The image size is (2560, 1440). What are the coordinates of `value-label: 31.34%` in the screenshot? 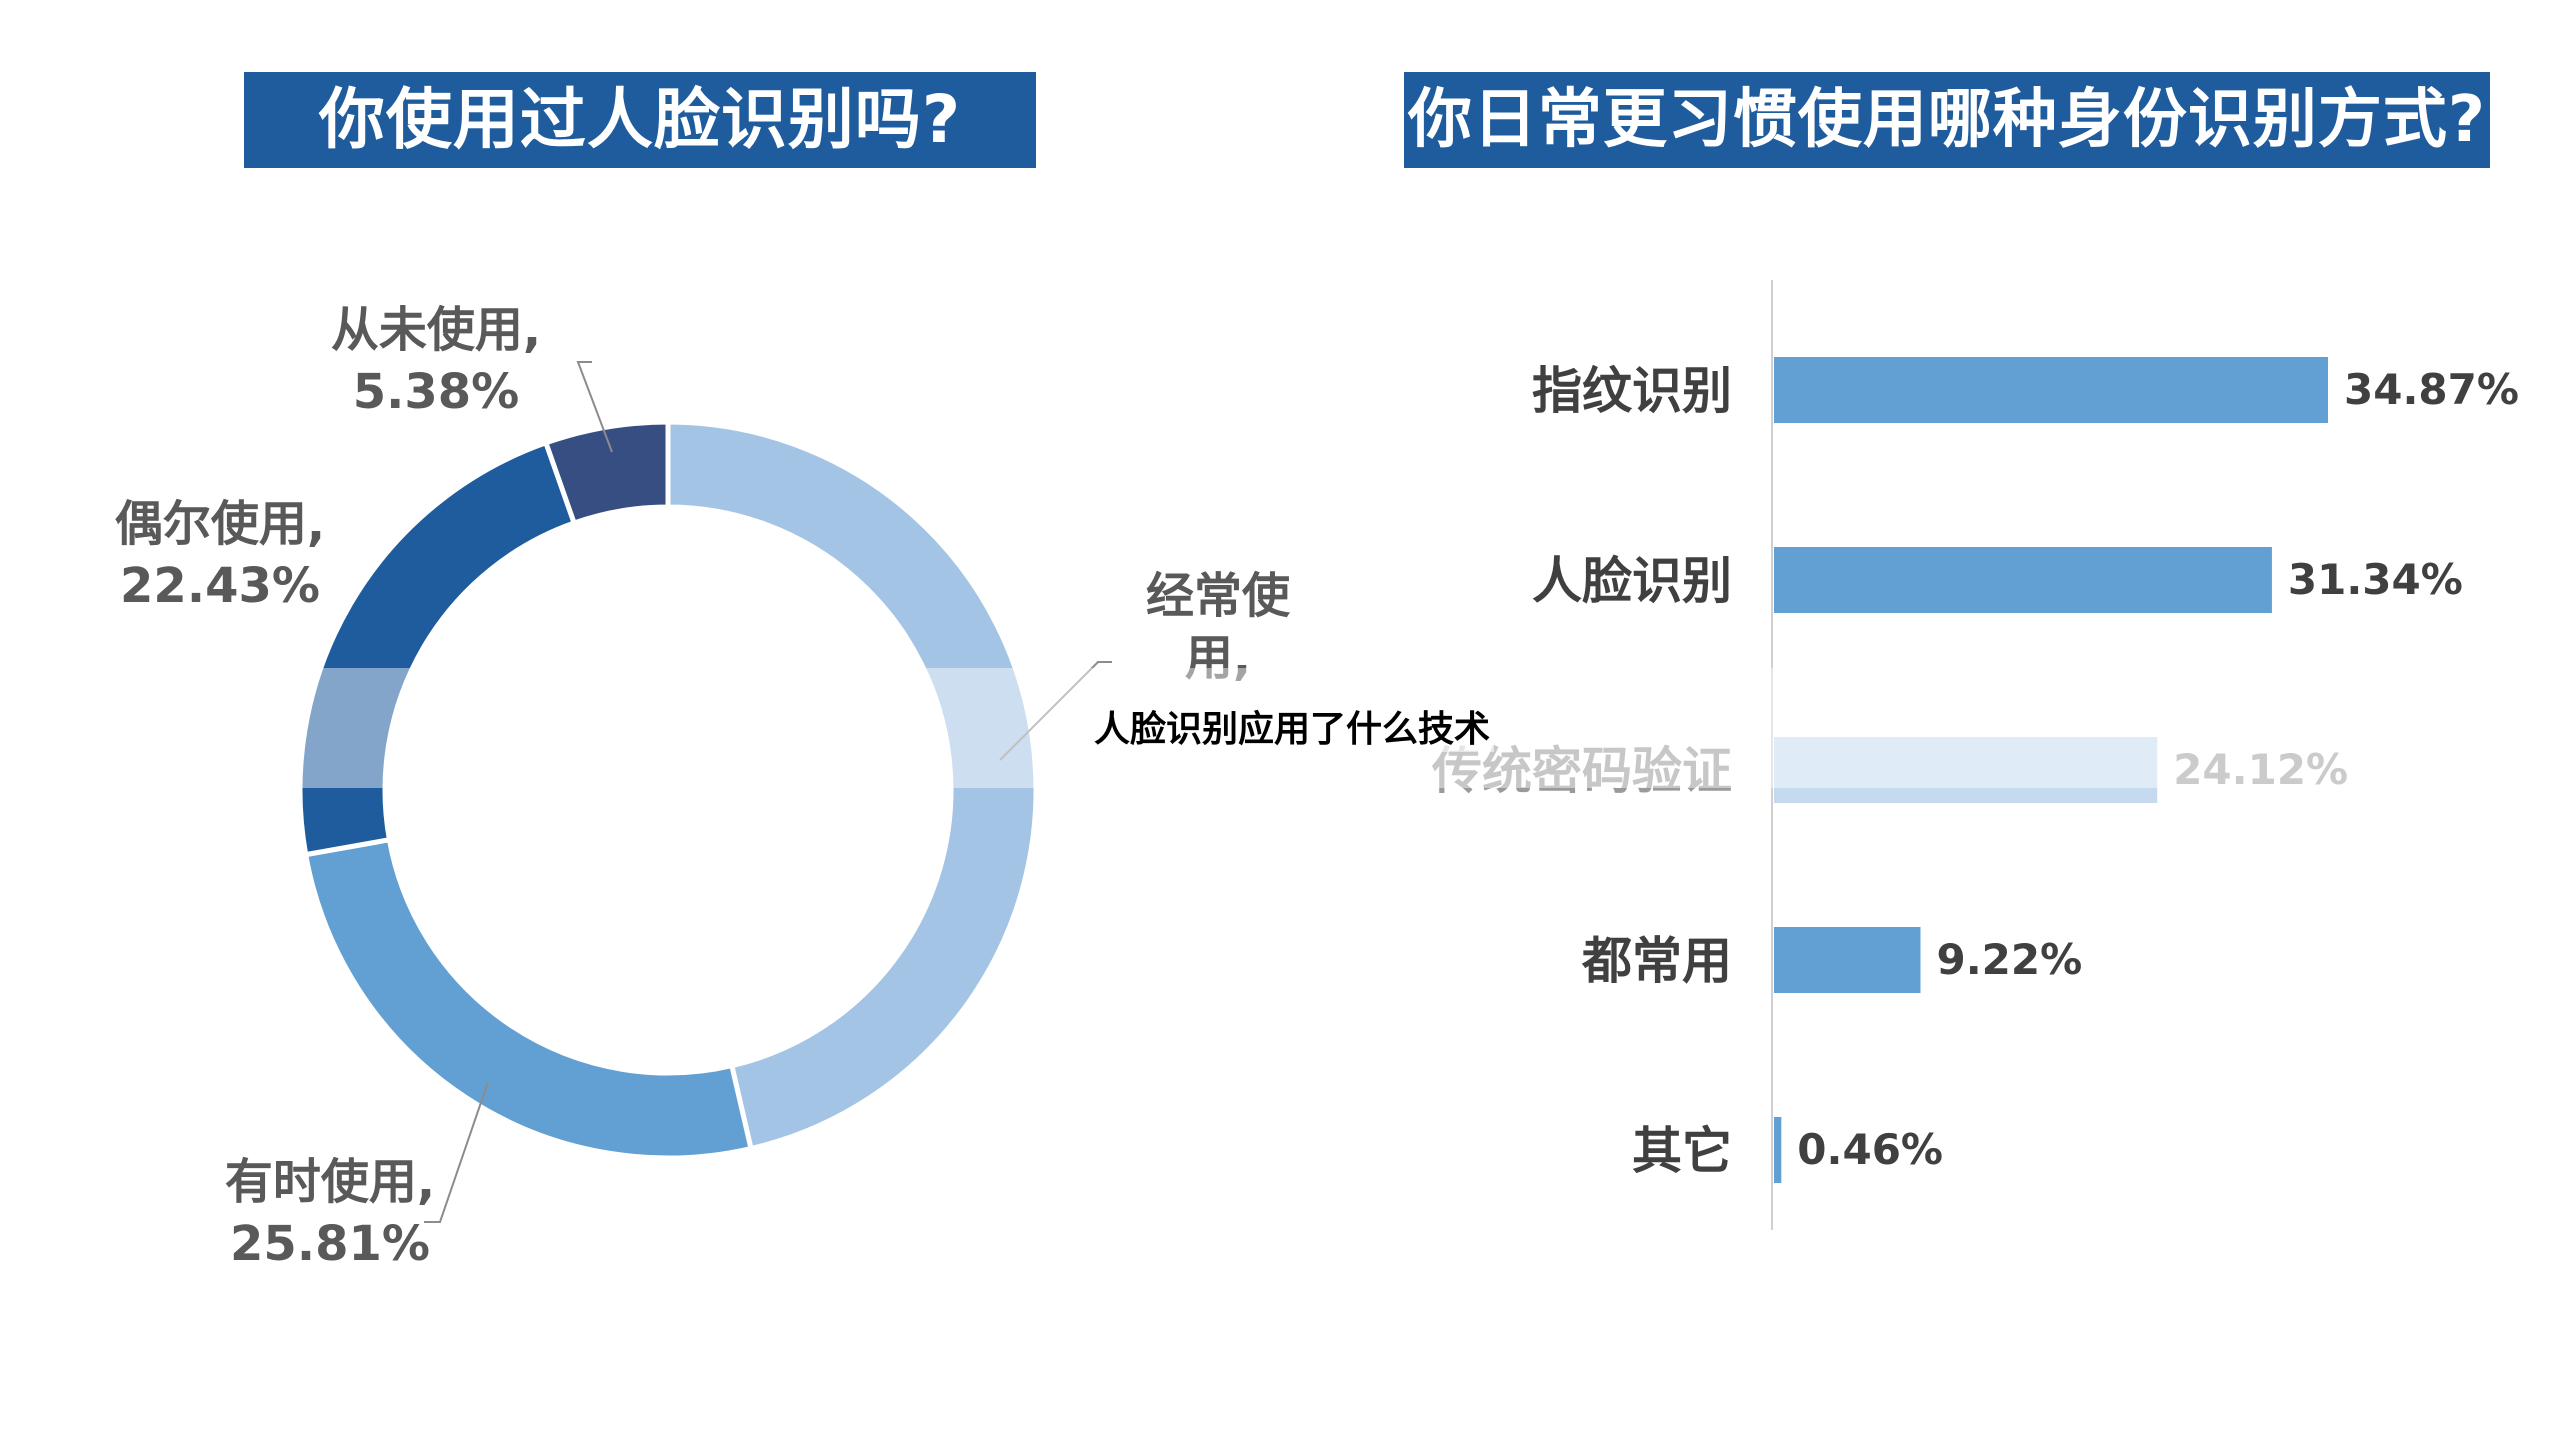 It's located at (2375, 579).